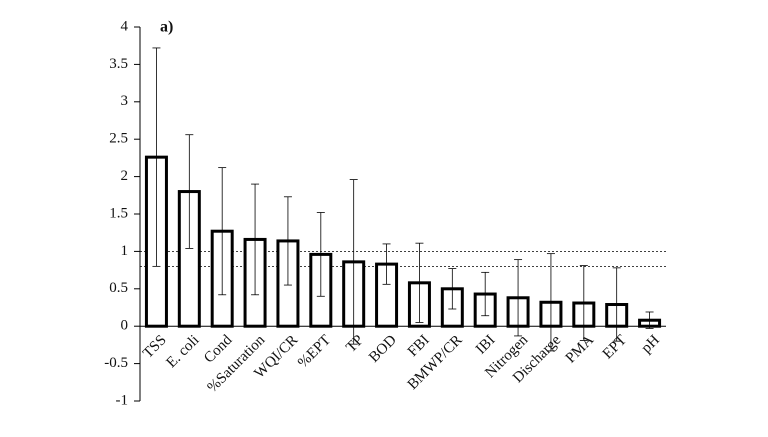 The height and width of the screenshot is (437, 768). I want to click on y-tick-label: -1, so click(122, 400).